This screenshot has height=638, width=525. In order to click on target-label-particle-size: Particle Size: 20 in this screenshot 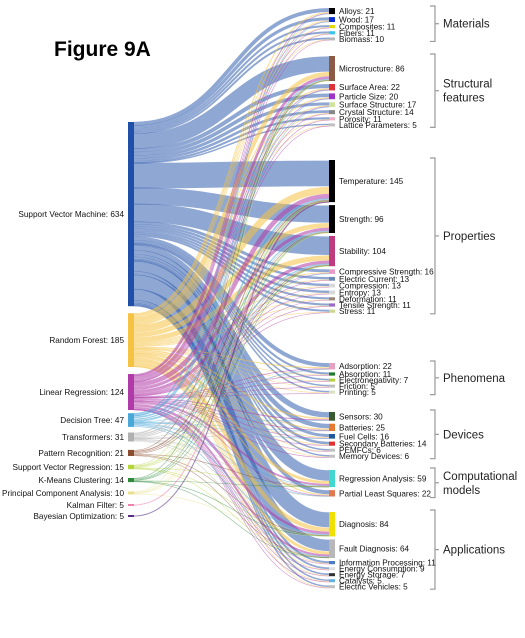, I will do `click(369, 96)`.